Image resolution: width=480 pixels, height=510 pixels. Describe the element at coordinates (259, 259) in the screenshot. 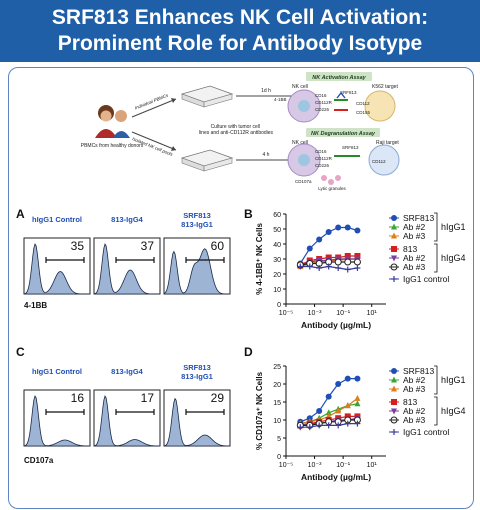

I see `y-axis-label: % 4-1BB⁺ NK Cells` at that location.